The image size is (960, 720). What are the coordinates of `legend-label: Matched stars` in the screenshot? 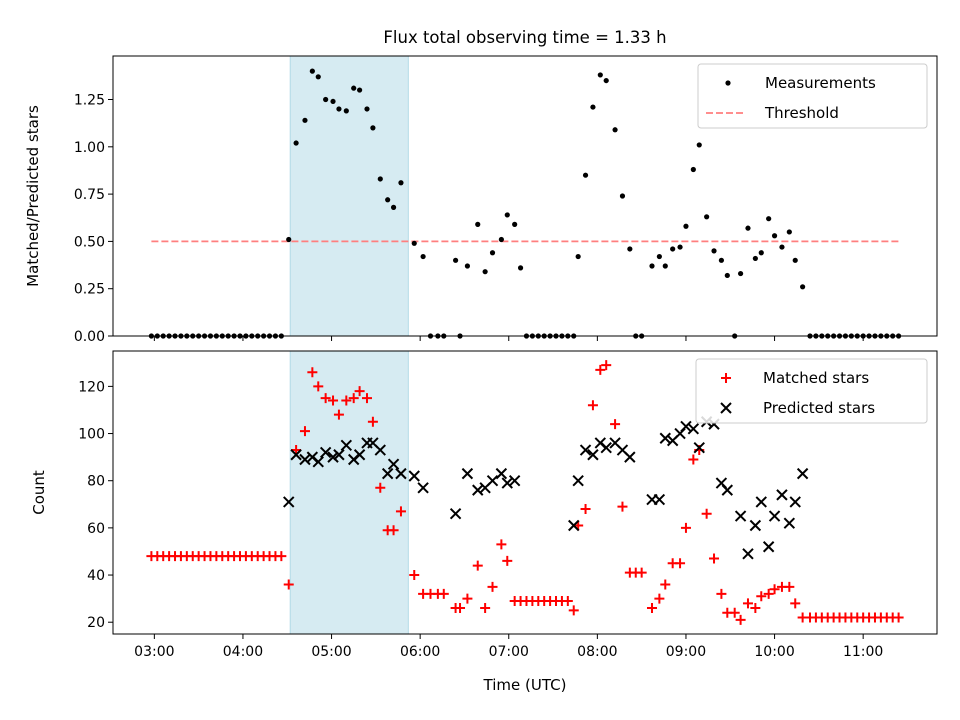 It's located at (816, 378).